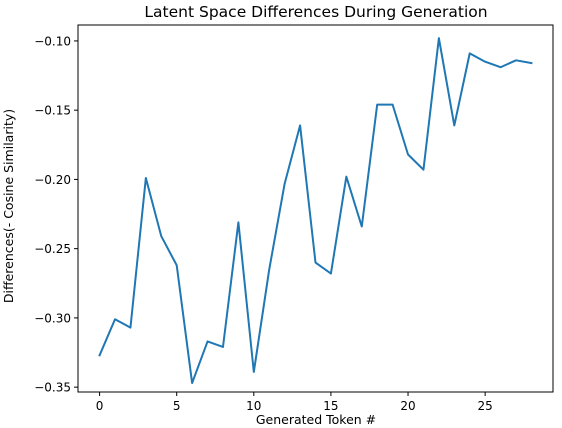  I want to click on x-tick-label: 25, so click(485, 406).